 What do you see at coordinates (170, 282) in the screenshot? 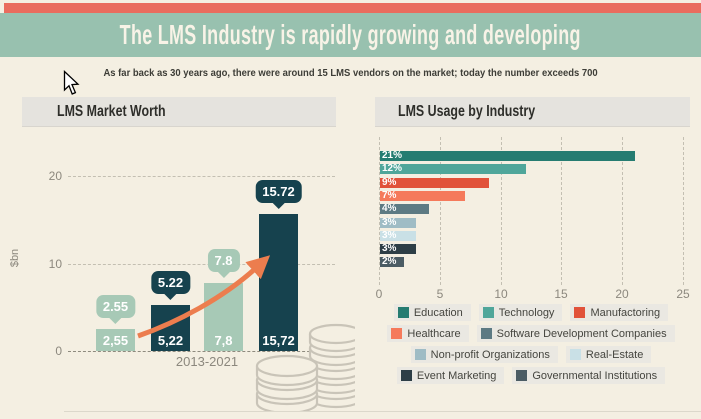
I see `value-bubble: 5.22` at bounding box center [170, 282].